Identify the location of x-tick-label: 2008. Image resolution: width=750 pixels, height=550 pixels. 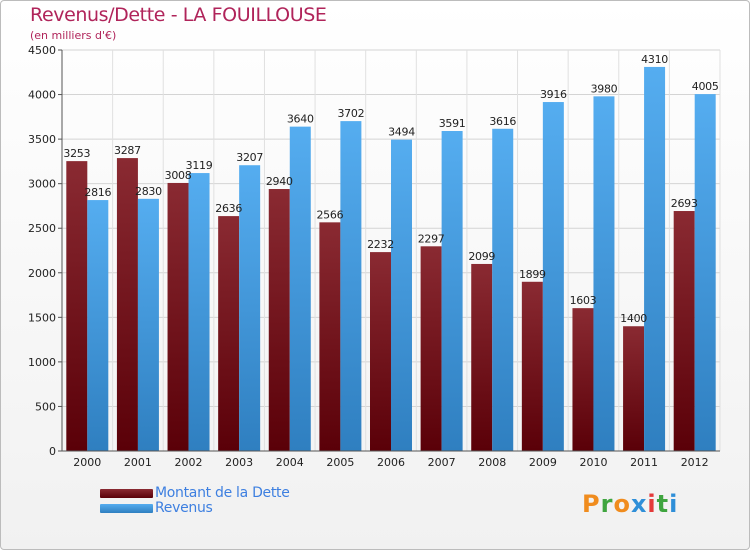
(492, 462).